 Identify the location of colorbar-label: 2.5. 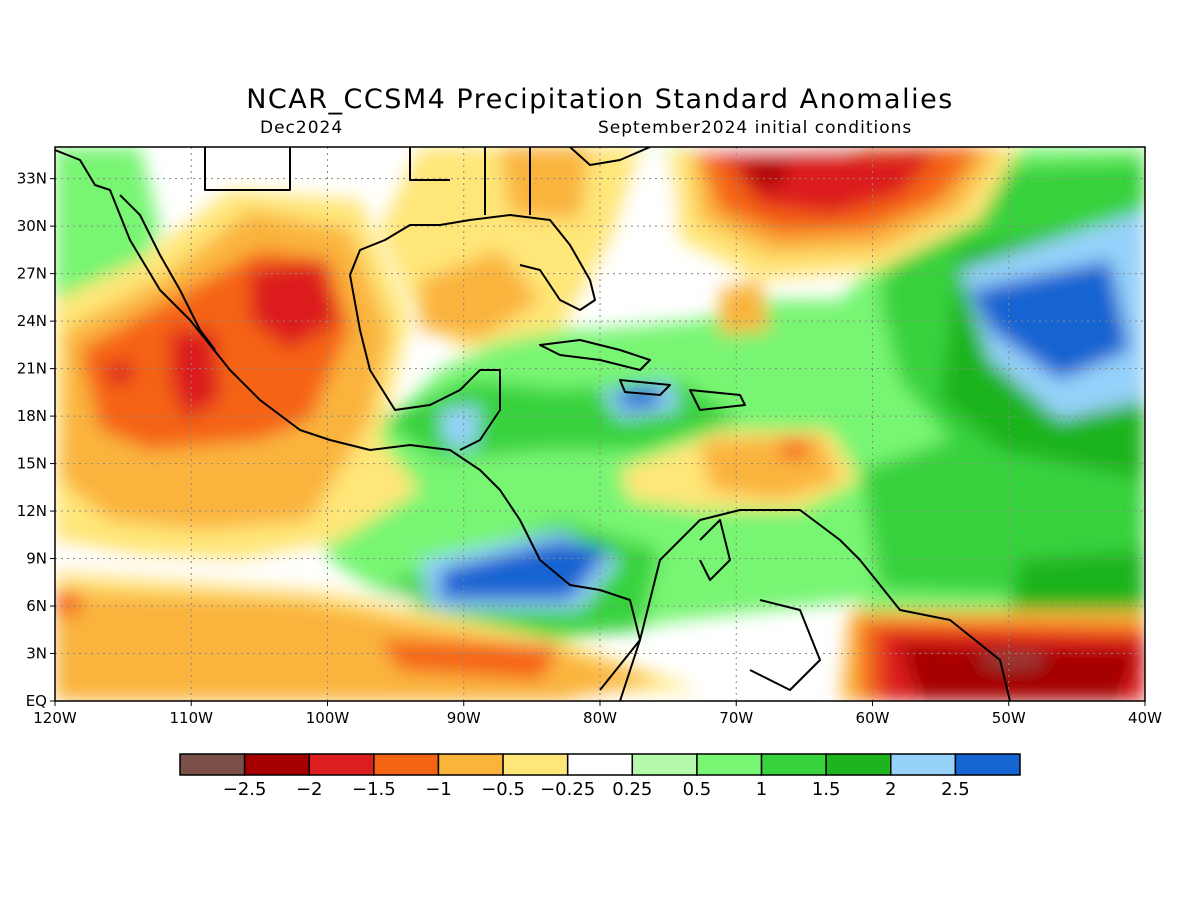
(955, 789).